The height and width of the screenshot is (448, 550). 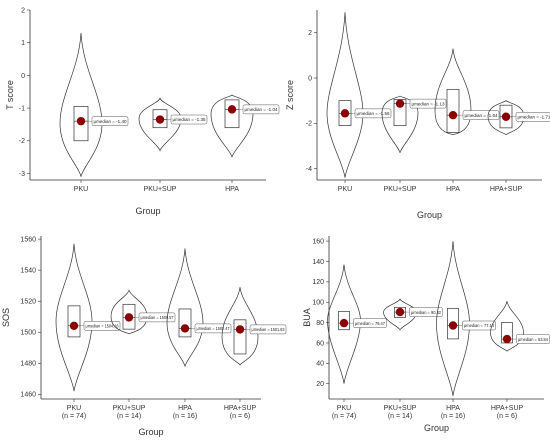 What do you see at coordinates (10, 95) in the screenshot?
I see `y-axis-title: T score` at bounding box center [10, 95].